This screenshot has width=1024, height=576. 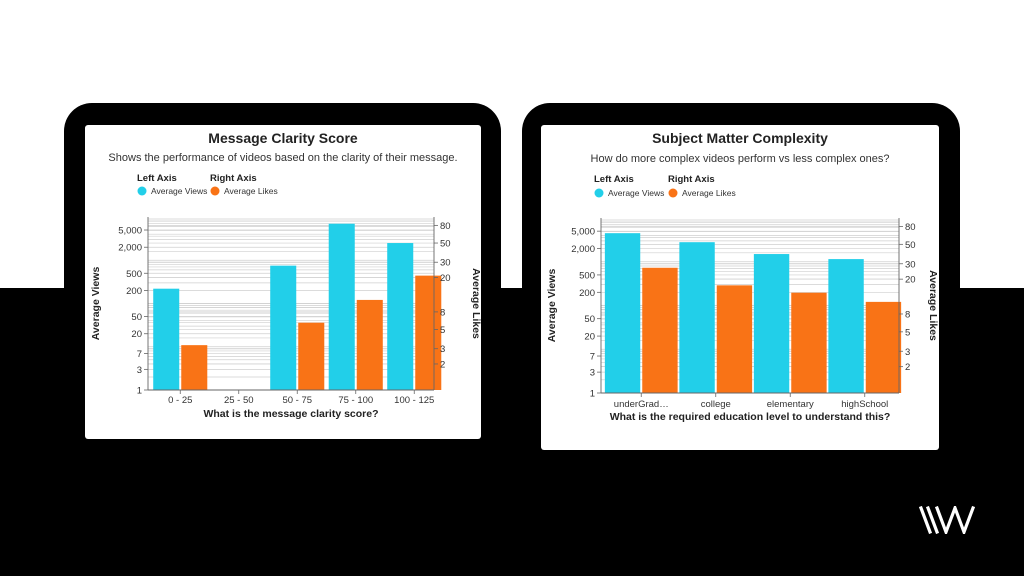 I want to click on x-tick-label: 25 - 50, so click(x=239, y=400).